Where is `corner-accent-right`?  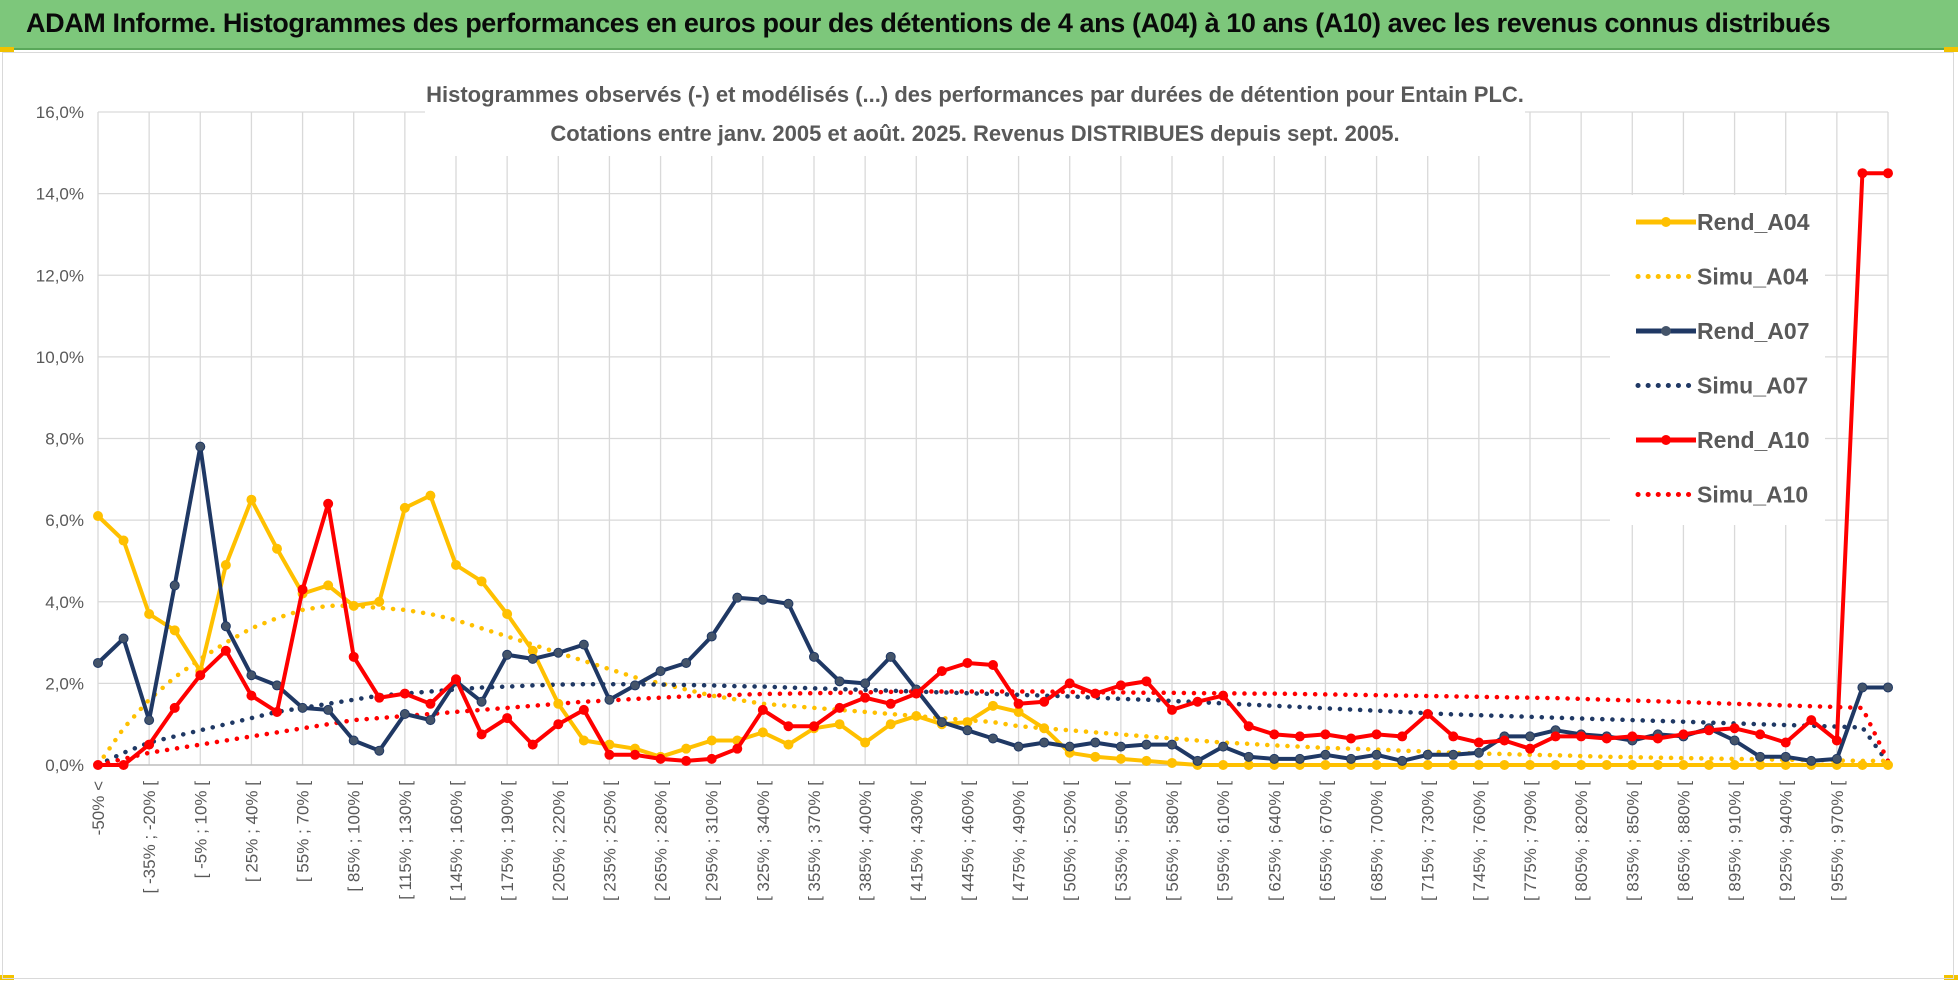 corner-accent-right is located at coordinates (1951, 49).